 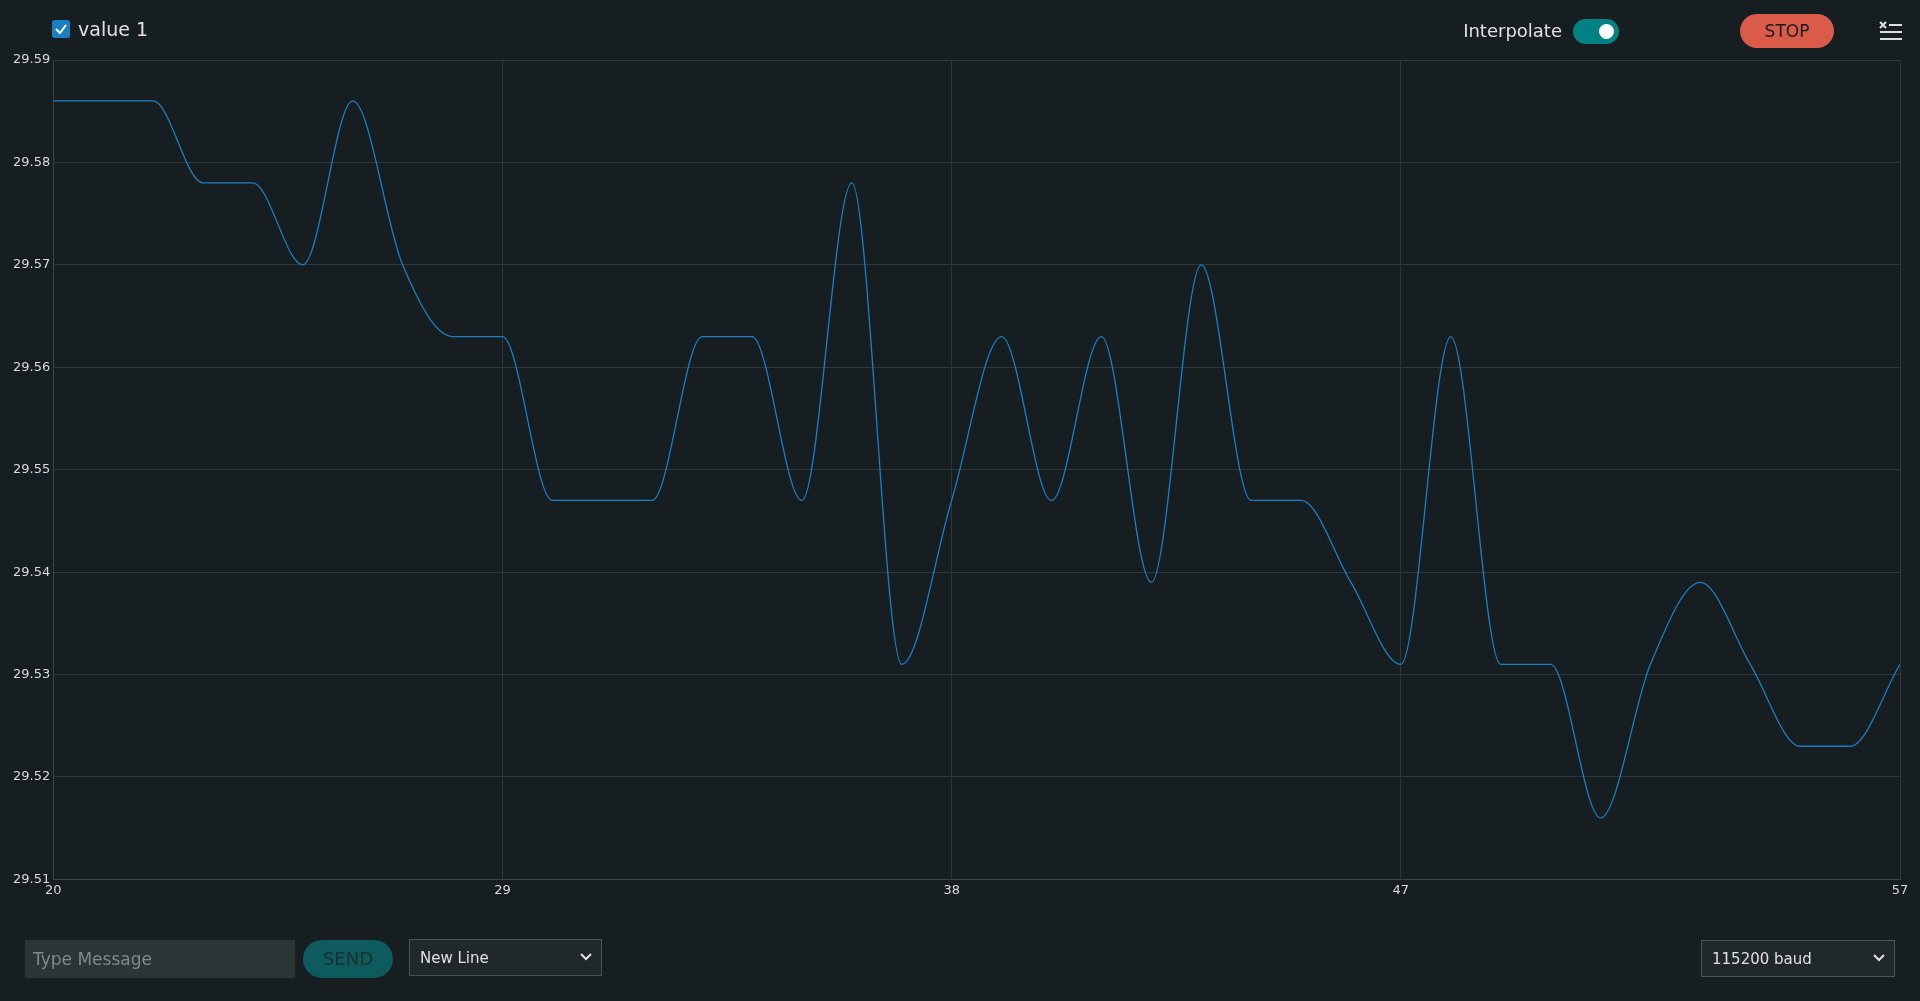 I want to click on y-tick-label: 29.59, so click(x=32, y=59).